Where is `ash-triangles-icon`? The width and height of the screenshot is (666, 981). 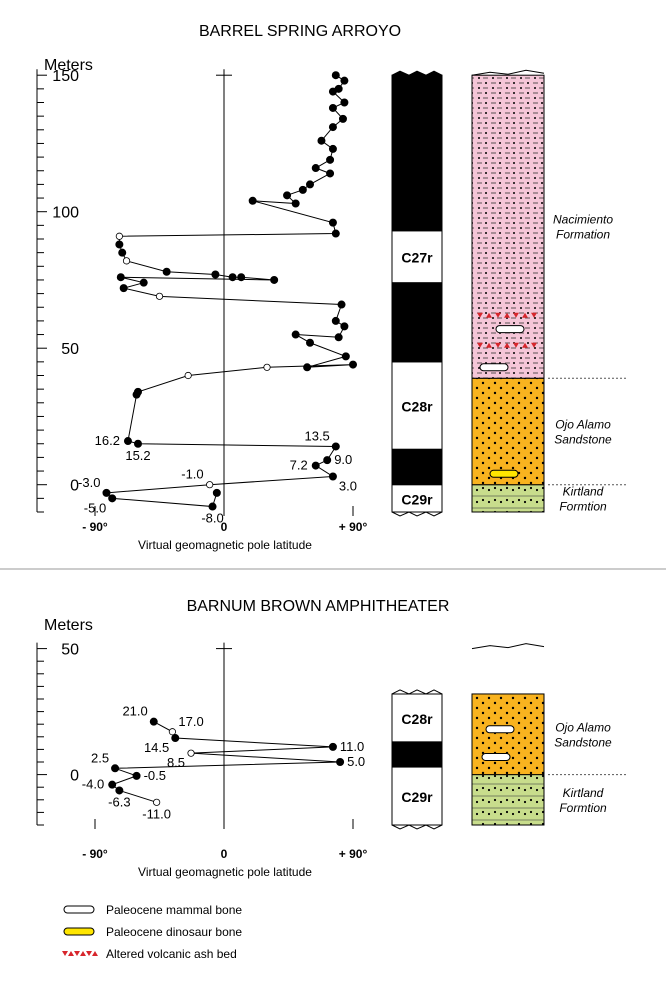 ash-triangles-icon is located at coordinates (80, 953).